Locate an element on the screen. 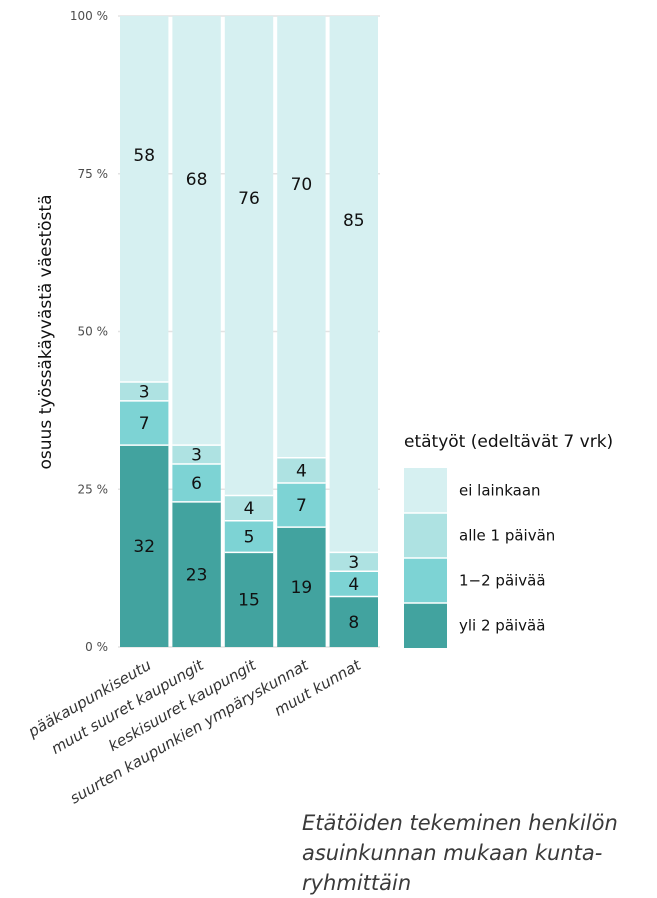 This screenshot has width=657, height=898. bar-value-label: 6 is located at coordinates (196, 484).